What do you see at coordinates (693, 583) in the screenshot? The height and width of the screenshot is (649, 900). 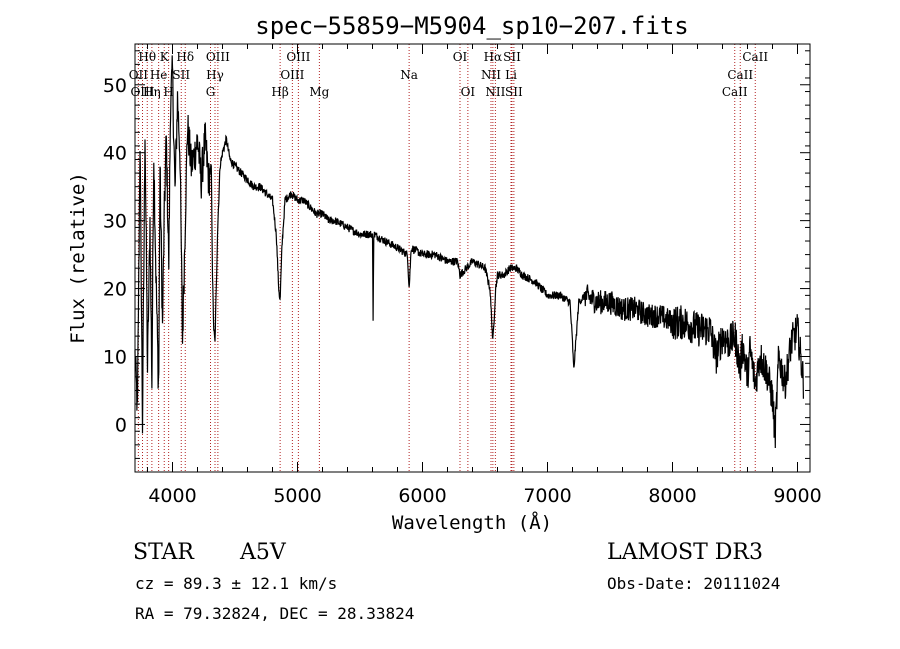 I see `observation-date: Obs-Date: 20111024` at bounding box center [693, 583].